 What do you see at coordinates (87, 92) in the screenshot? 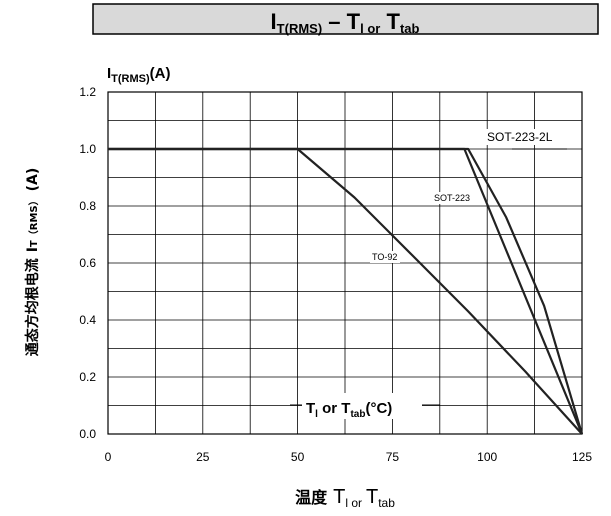
I see `y-tick-label: 1.2` at bounding box center [87, 92].